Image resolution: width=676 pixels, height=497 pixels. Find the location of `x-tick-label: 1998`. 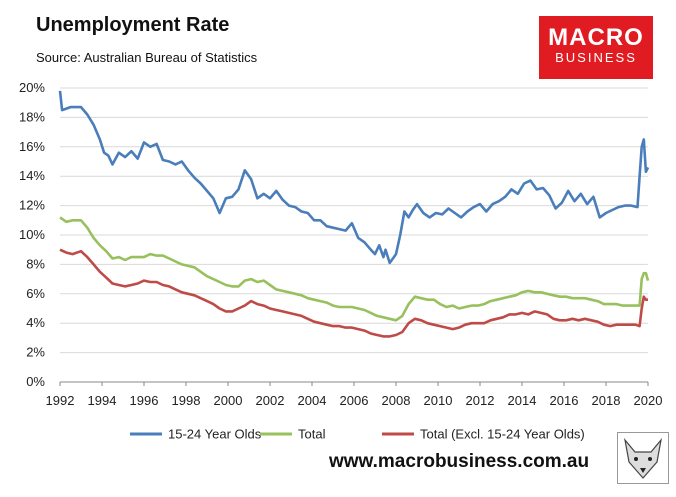

x-tick-label: 1998 is located at coordinates (186, 400).